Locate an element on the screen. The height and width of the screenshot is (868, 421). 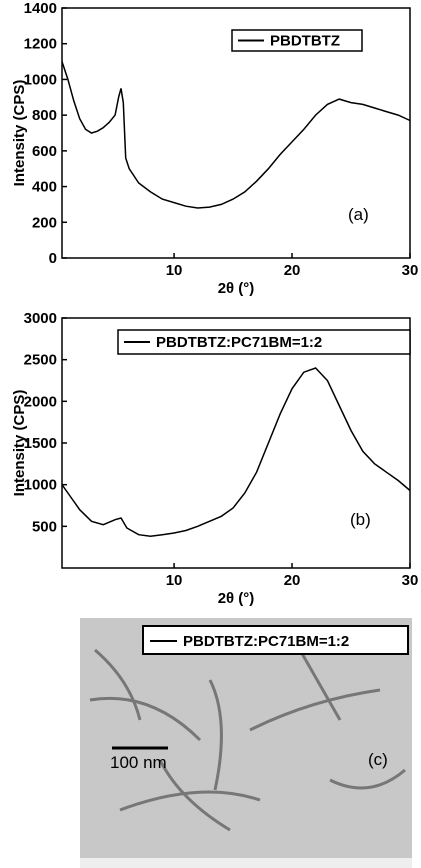
y-tick-label: 500 is located at coordinates (44, 526).